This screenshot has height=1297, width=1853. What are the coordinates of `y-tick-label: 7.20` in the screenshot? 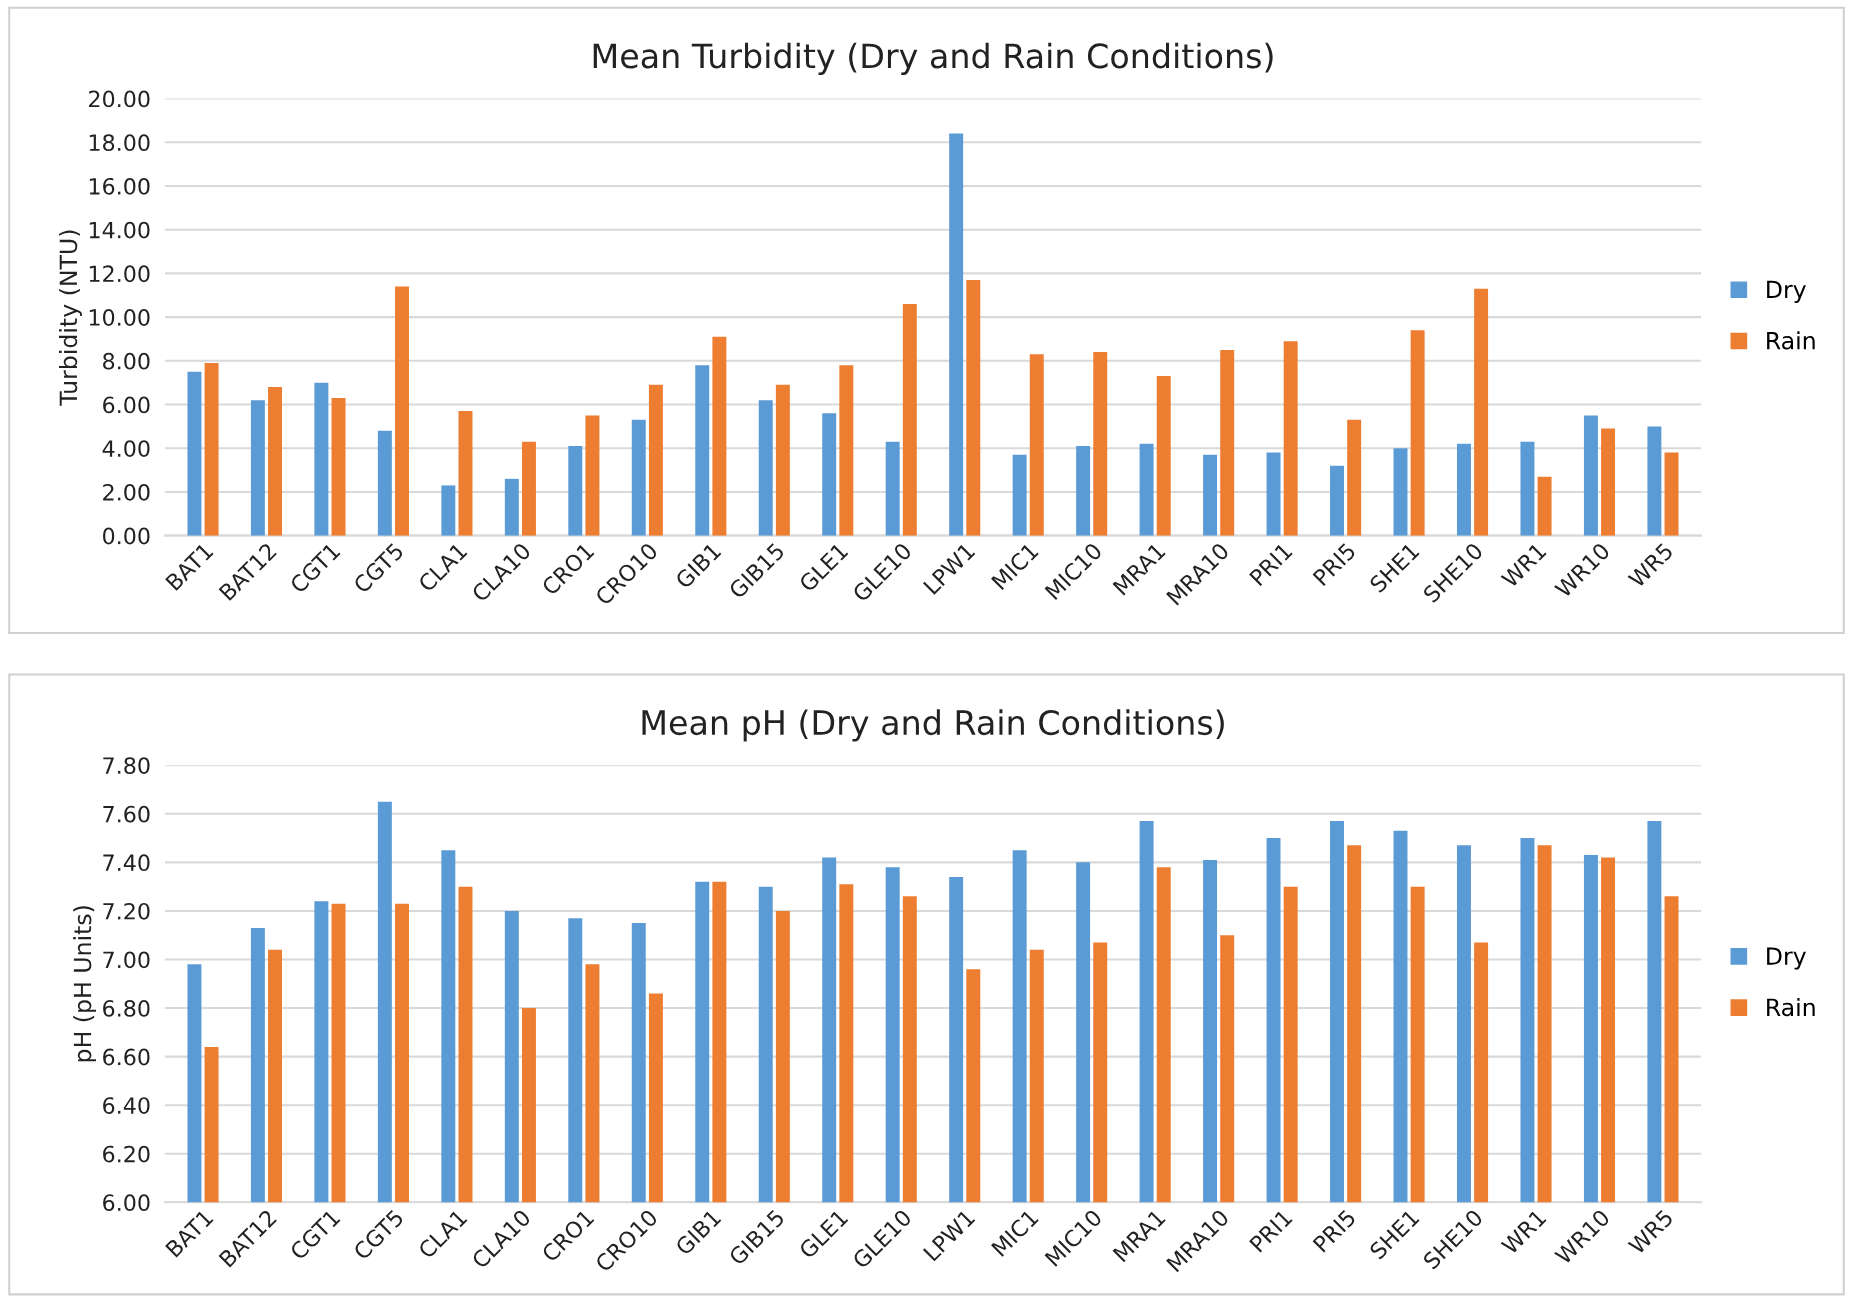 It's located at (126, 911).